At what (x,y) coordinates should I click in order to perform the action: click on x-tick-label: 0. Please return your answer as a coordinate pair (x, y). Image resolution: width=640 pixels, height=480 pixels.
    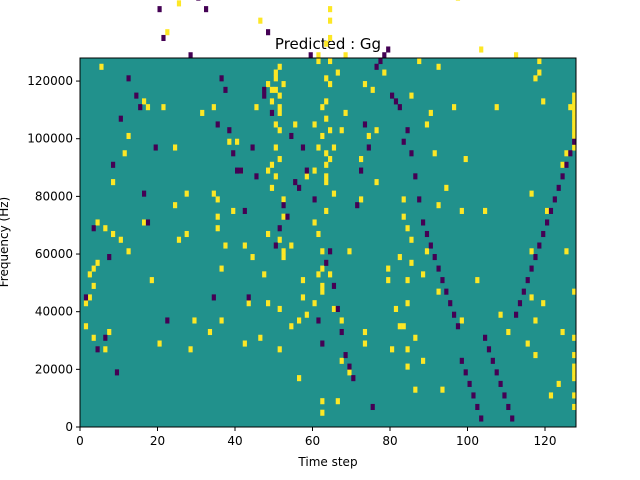
    Looking at the image, I should click on (80, 441).